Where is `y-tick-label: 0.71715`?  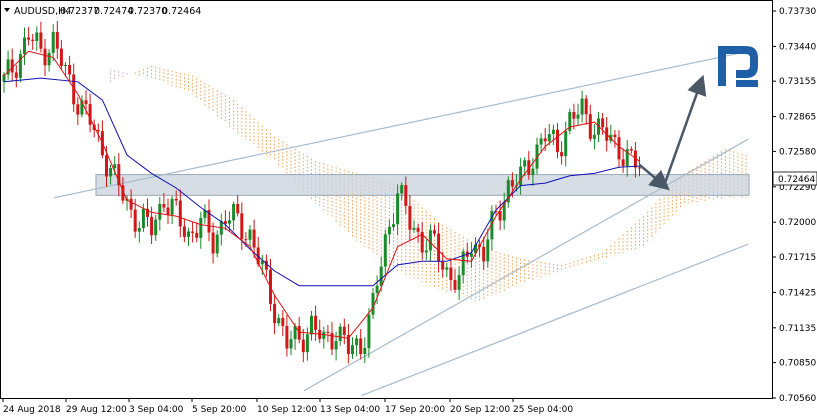 y-tick-label: 0.71715 is located at coordinates (797, 258).